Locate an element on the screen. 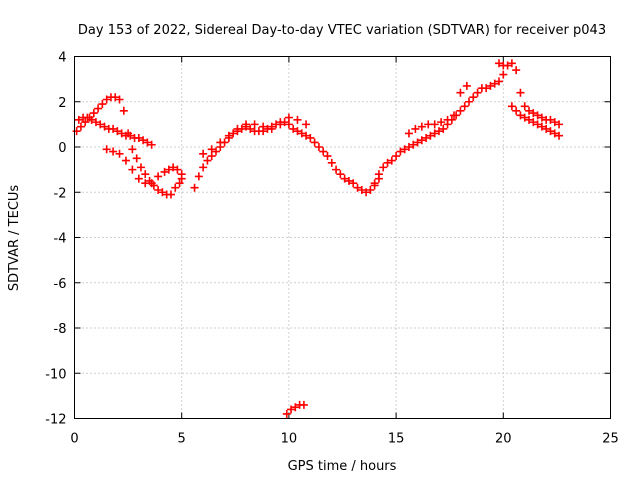 This screenshot has width=640, height=480. x-tick-label: 15 is located at coordinates (396, 439).